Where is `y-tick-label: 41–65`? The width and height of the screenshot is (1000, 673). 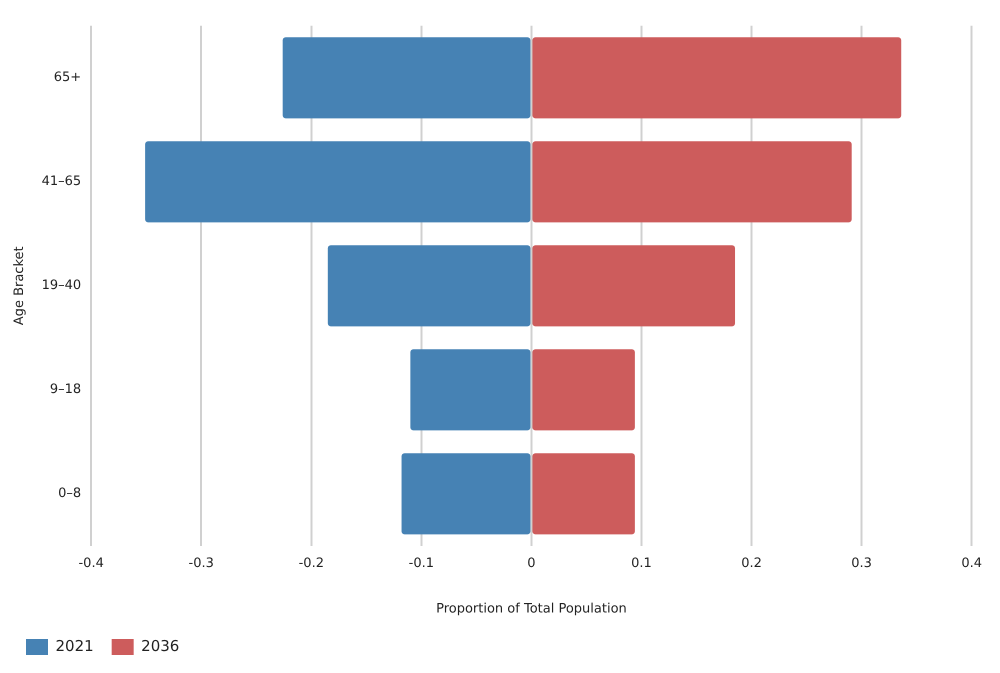
y-tick-label: 41–65 is located at coordinates (62, 182).